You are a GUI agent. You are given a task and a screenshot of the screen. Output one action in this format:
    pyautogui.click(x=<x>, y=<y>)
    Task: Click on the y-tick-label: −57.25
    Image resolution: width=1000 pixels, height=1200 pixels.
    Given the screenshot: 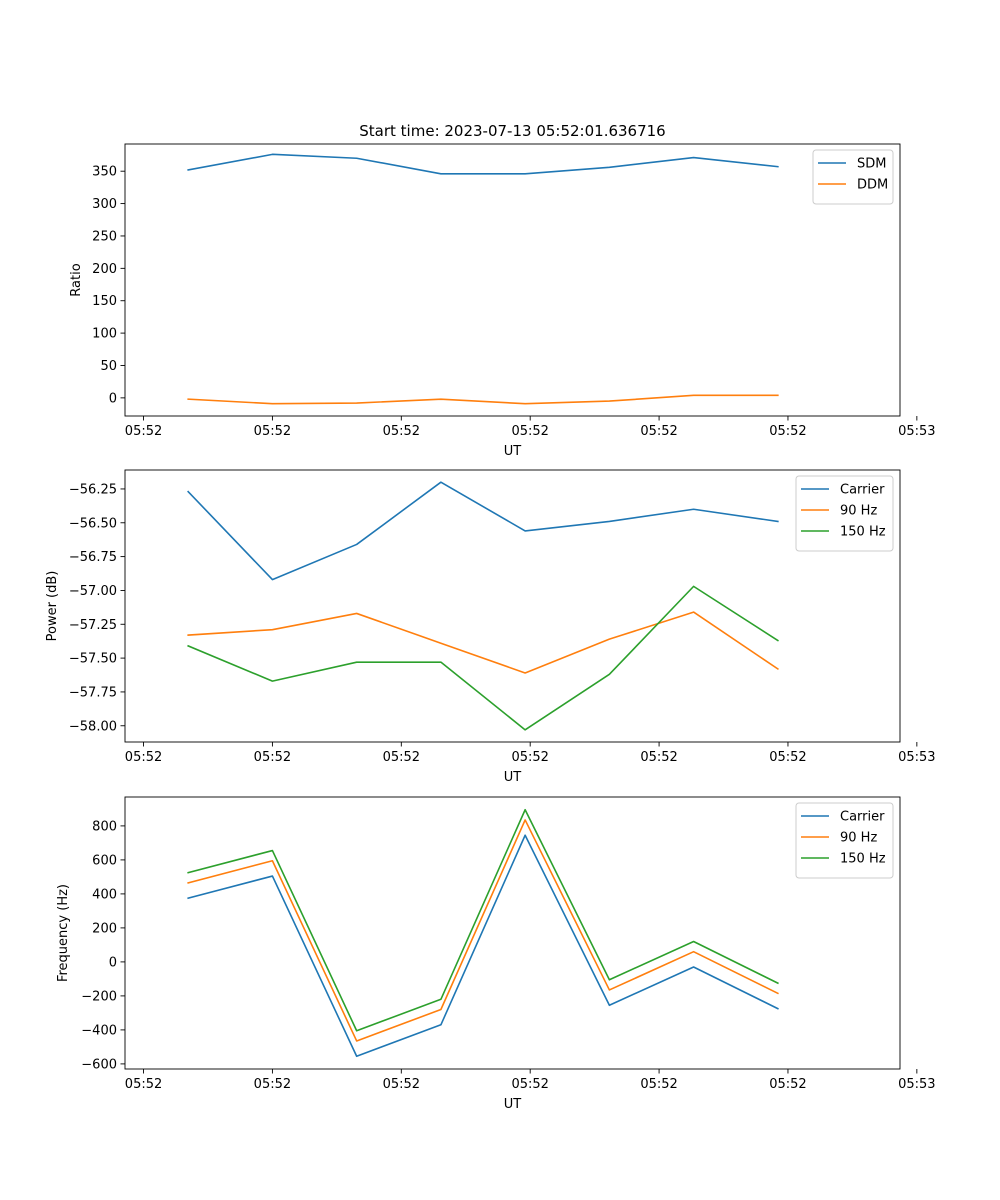 What is the action you would take?
    pyautogui.click(x=93, y=625)
    